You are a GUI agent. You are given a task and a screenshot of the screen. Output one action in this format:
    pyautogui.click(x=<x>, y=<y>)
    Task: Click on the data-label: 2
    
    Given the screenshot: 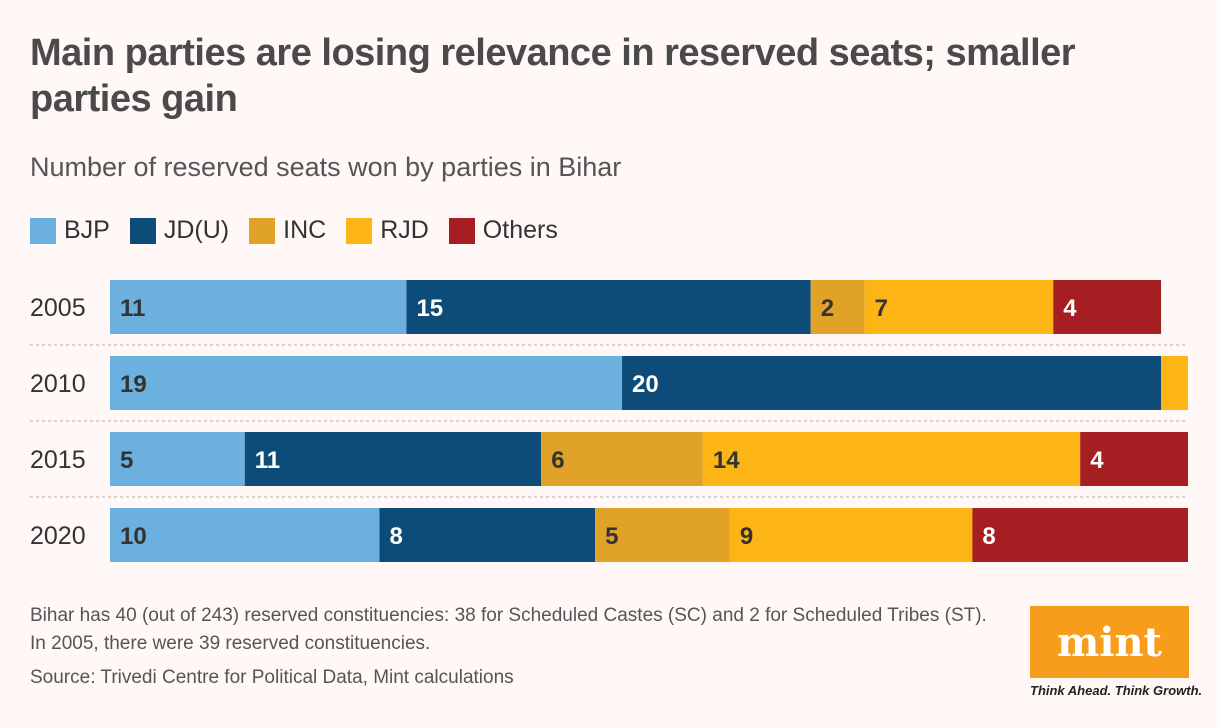 What is the action you would take?
    pyautogui.click(x=827, y=308)
    